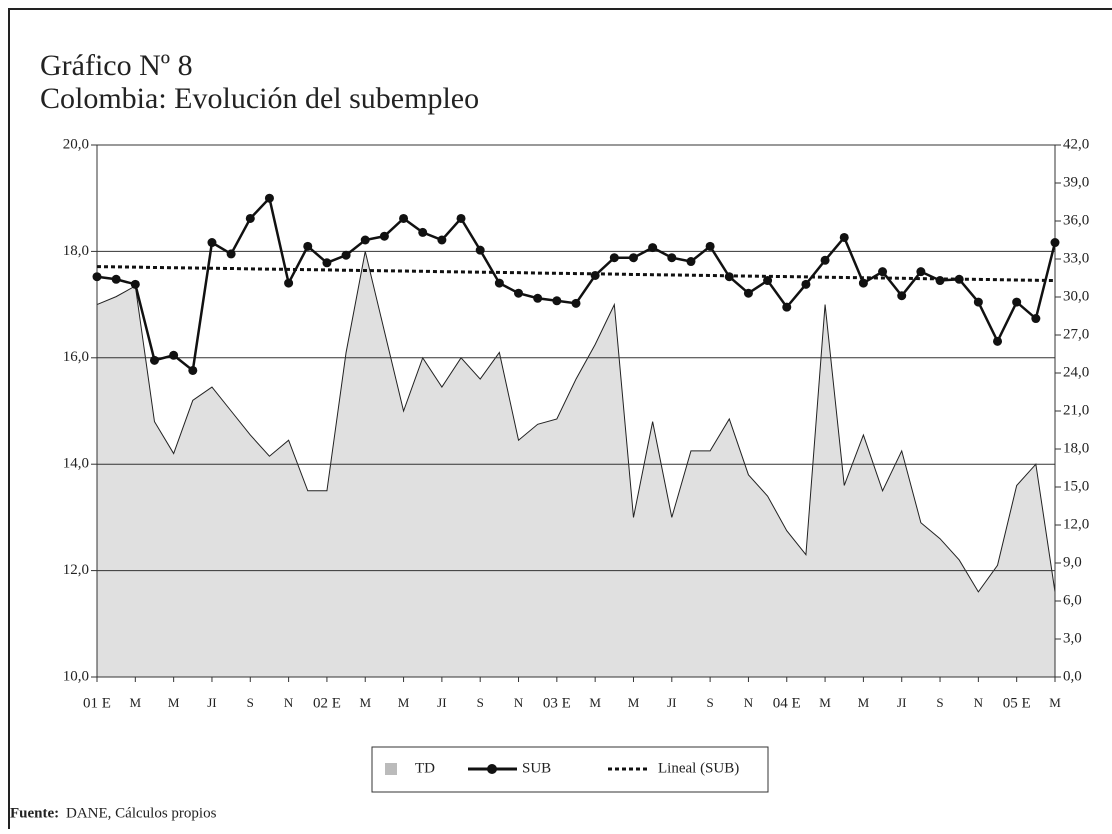 This screenshot has width=1112, height=834. Describe the element at coordinates (116, 65) in the screenshot. I see `chart-title: Gráfico Nº 8` at that location.